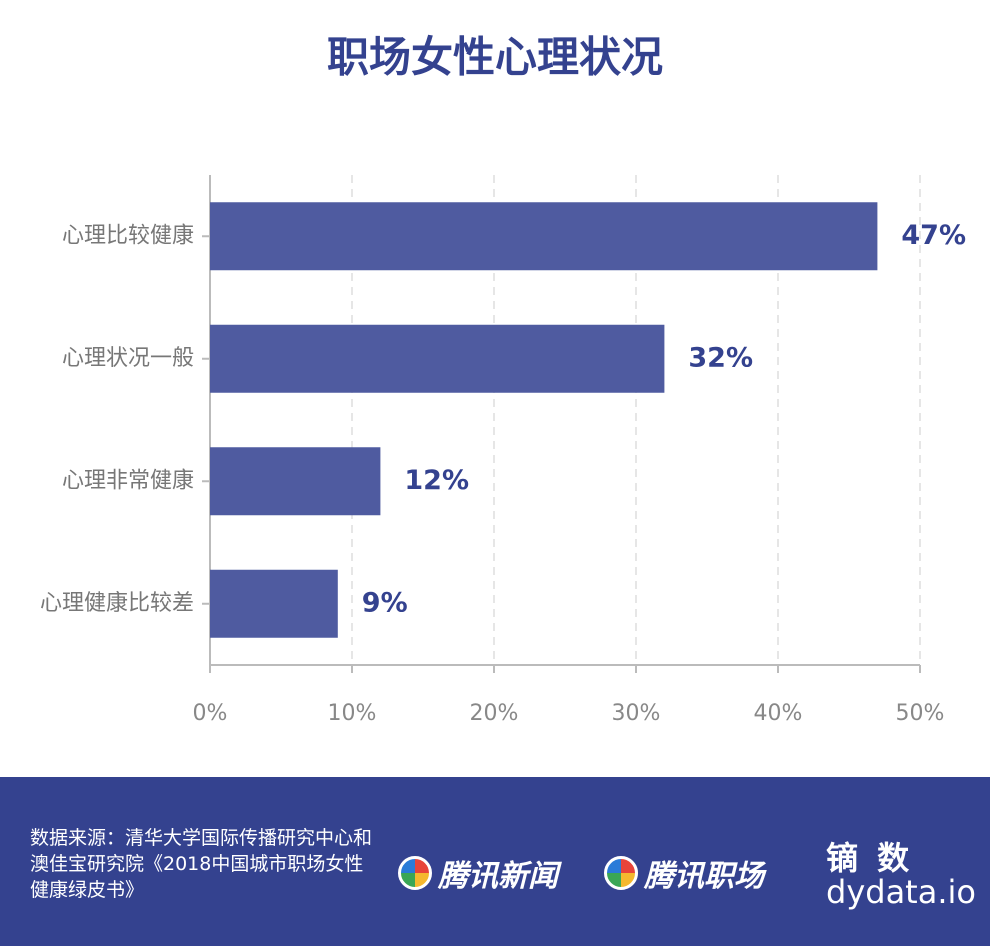 The width and height of the screenshot is (990, 946). What do you see at coordinates (128, 480) in the screenshot?
I see `y-tick-label: 心理非常健康` at bounding box center [128, 480].